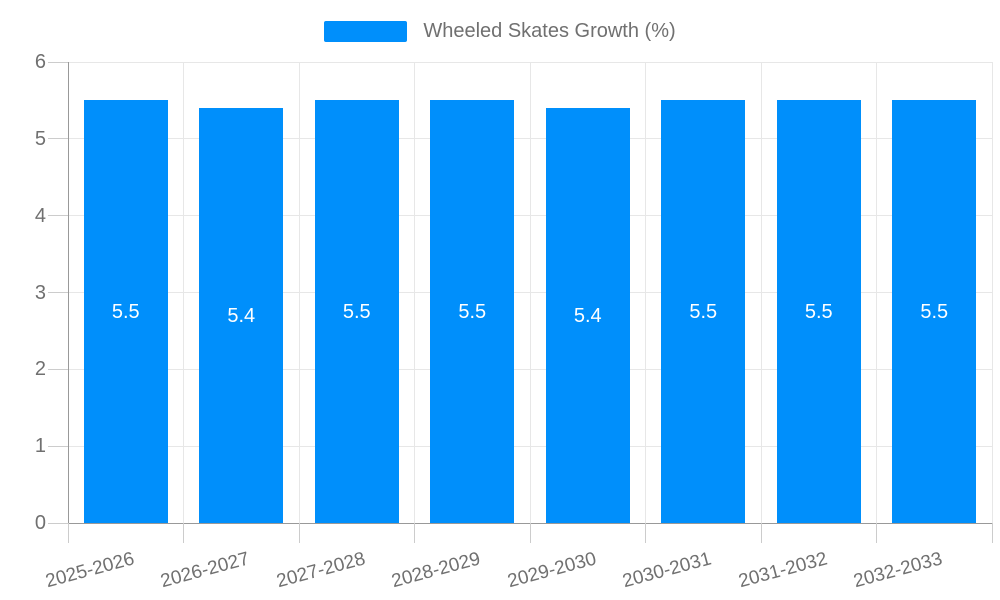  Describe the element at coordinates (40, 215) in the screenshot. I see `y-axis-tick-label: 4` at that location.